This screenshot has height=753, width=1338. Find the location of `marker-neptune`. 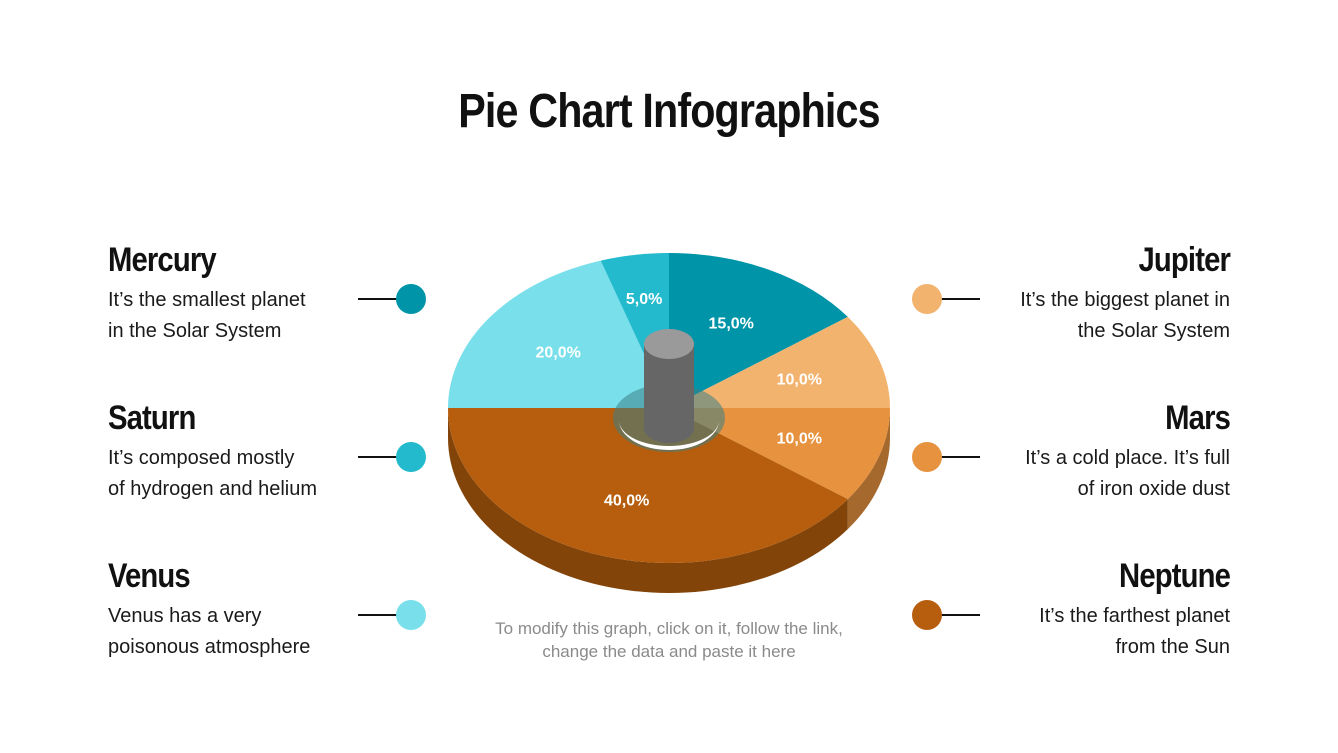

marker-neptune is located at coordinates (946, 615).